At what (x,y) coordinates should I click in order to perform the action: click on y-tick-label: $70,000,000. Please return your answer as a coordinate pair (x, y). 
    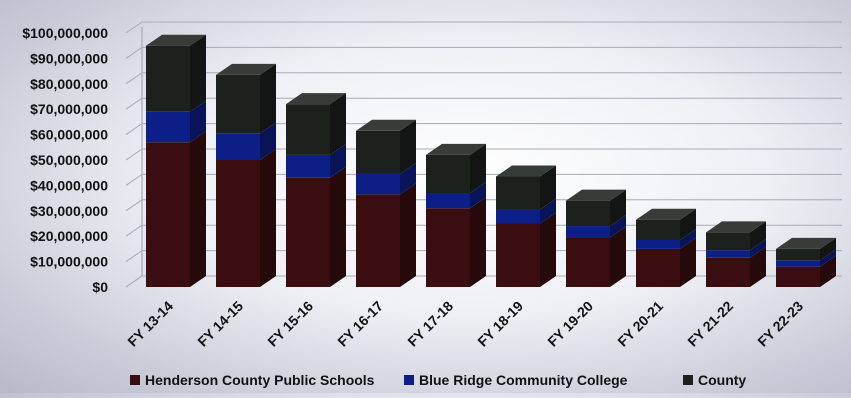
    Looking at the image, I should click on (69, 109).